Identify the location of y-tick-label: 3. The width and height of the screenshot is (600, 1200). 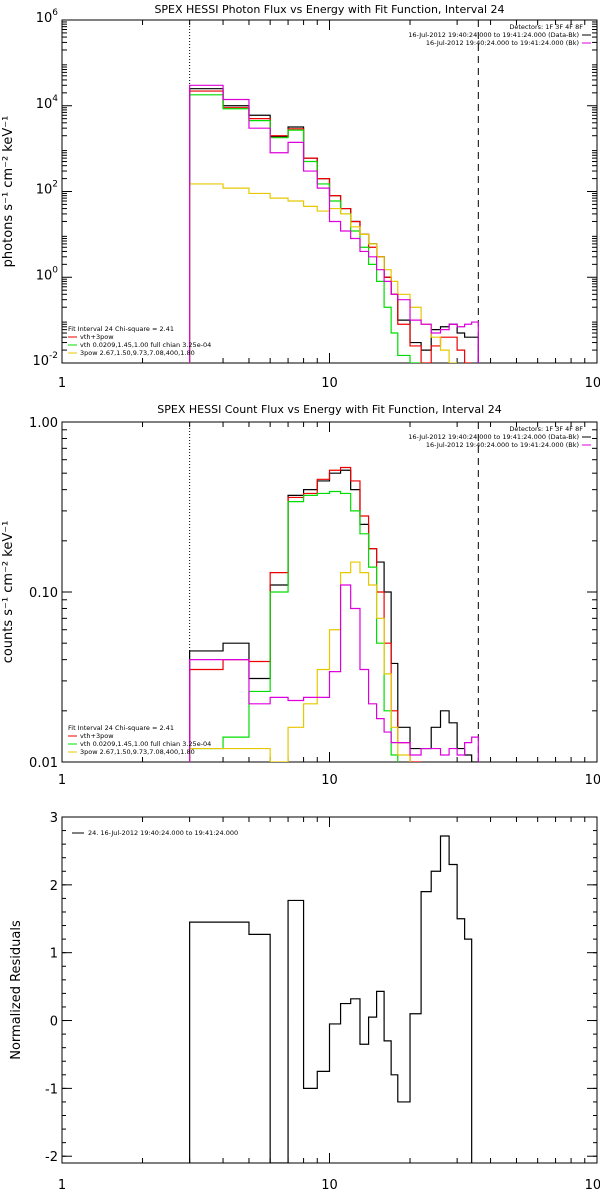
(54, 818).